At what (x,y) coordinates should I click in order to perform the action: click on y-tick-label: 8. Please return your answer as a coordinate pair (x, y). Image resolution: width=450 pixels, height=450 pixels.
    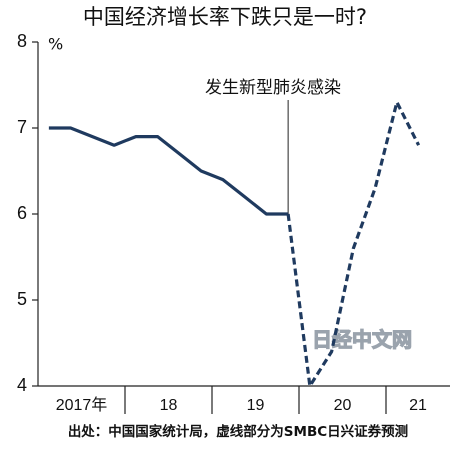
    Looking at the image, I should click on (22, 41).